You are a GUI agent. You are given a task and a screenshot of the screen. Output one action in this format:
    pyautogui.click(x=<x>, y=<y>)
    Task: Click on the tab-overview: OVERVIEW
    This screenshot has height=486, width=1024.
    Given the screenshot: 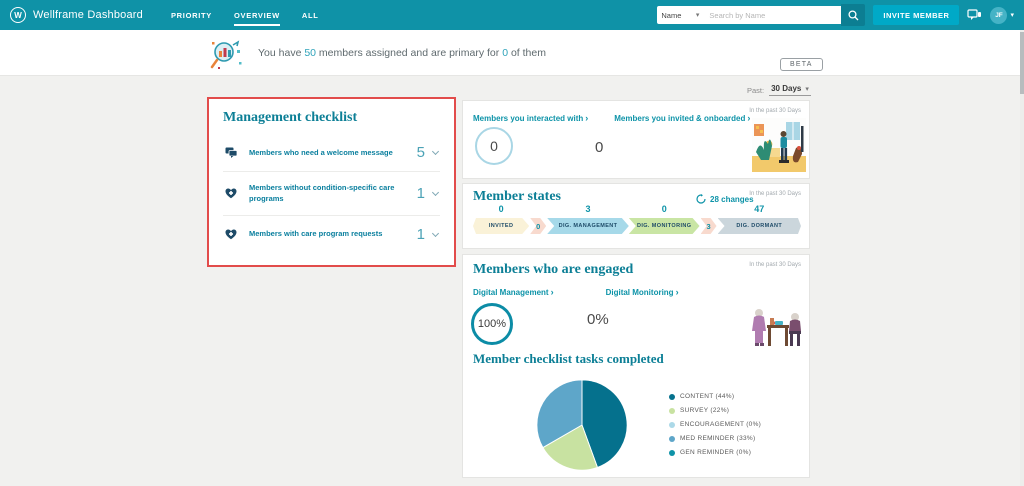 What is the action you would take?
    pyautogui.click(x=257, y=15)
    